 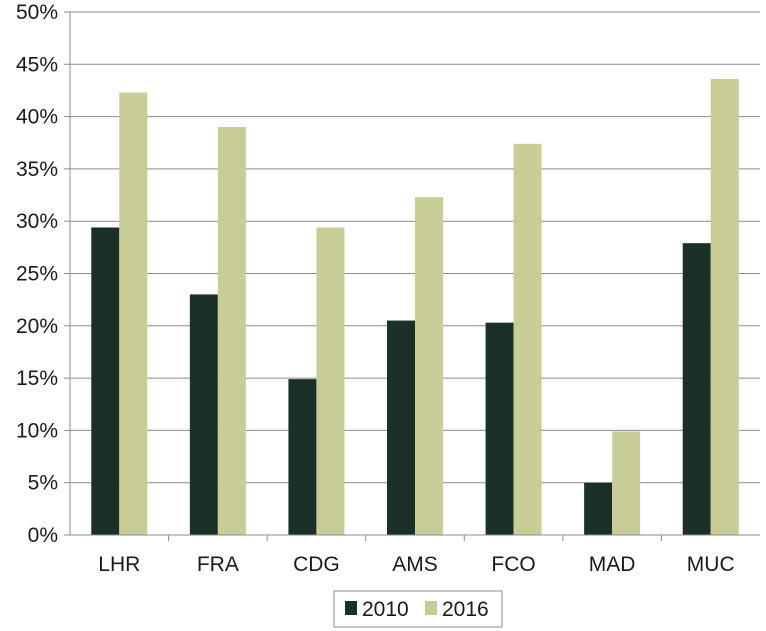 I want to click on x-axis-tick-labels: LHR FRA CDG AMS FCO MAD MUC, so click(x=416, y=564).